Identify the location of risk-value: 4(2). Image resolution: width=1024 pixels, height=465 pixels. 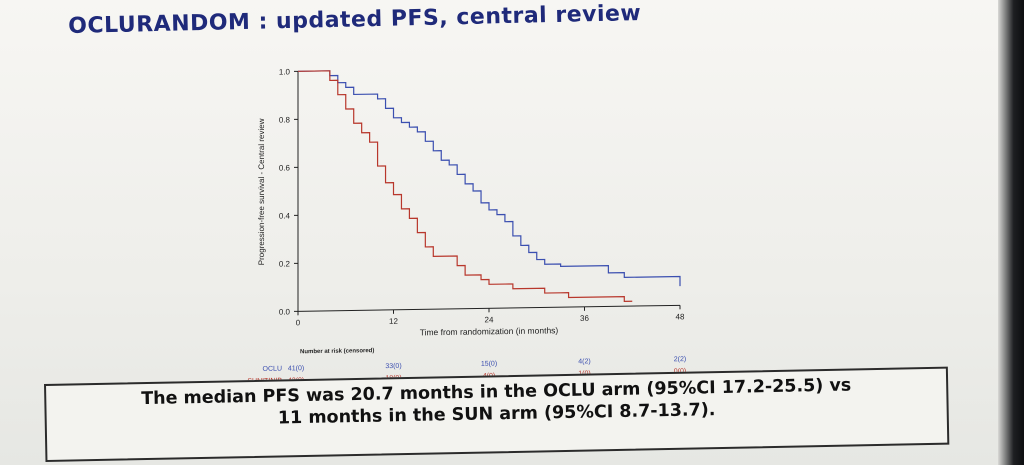
(584, 361).